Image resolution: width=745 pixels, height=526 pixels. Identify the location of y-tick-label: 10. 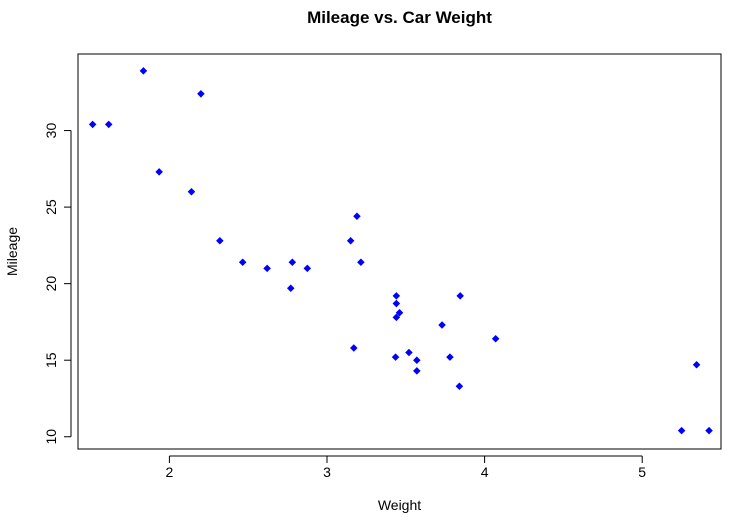
(51, 437).